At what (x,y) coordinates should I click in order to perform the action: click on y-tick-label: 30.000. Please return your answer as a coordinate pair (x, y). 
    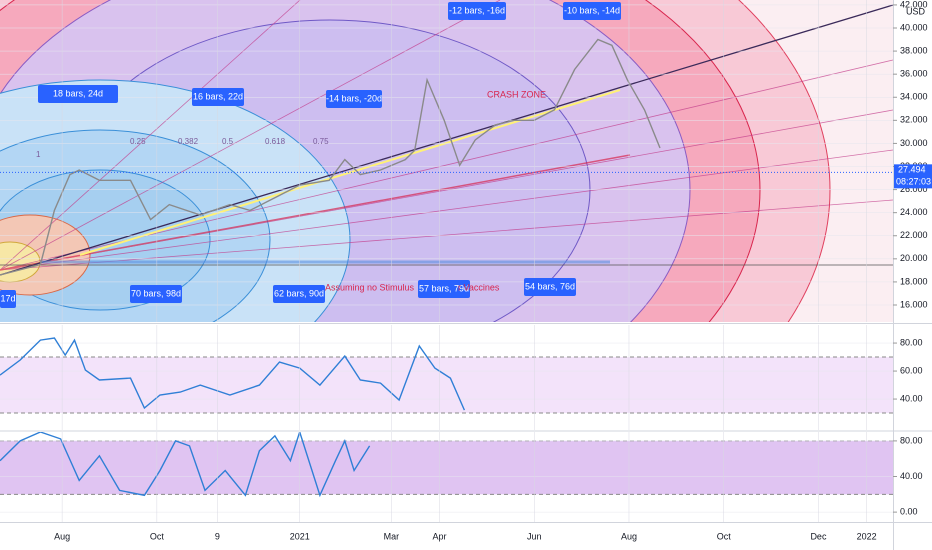
    Looking at the image, I should click on (914, 143).